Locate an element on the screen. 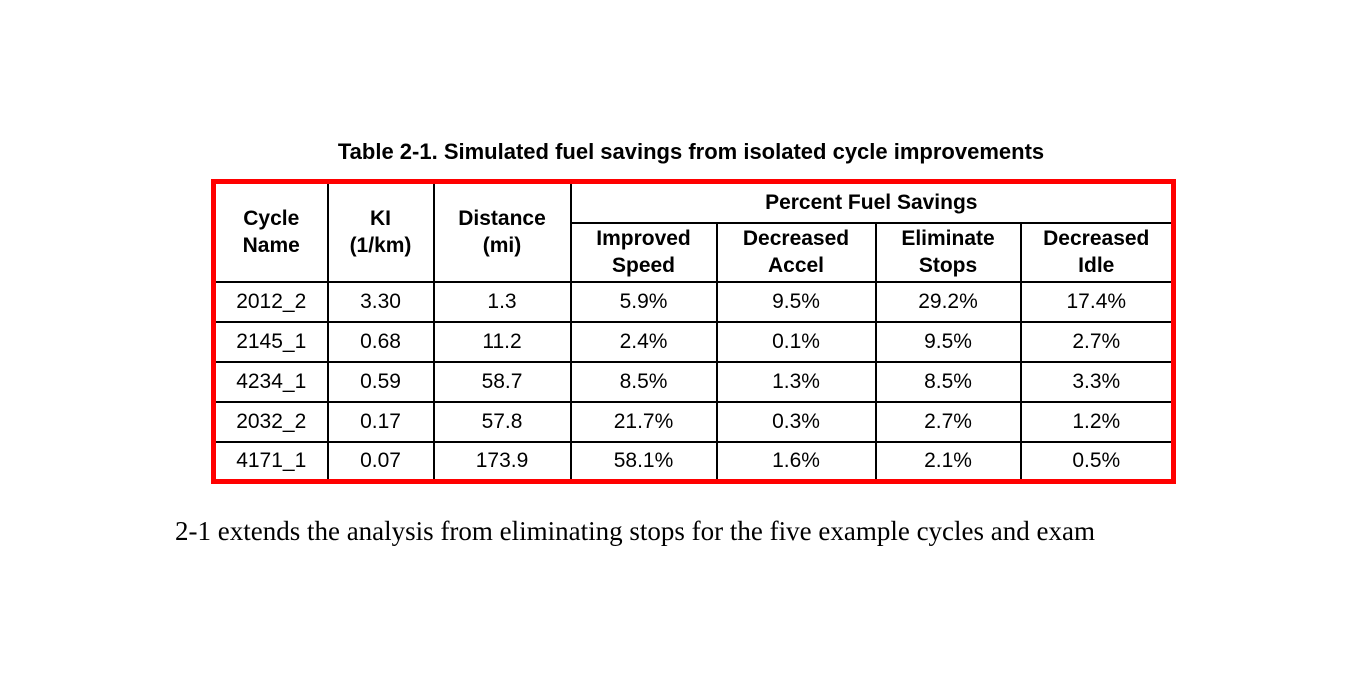 This screenshot has width=1366, height=674. table-row: 2032_2 0.17 57.8 21.7% 0.3% 2.7% 1.2% is located at coordinates (693, 421).